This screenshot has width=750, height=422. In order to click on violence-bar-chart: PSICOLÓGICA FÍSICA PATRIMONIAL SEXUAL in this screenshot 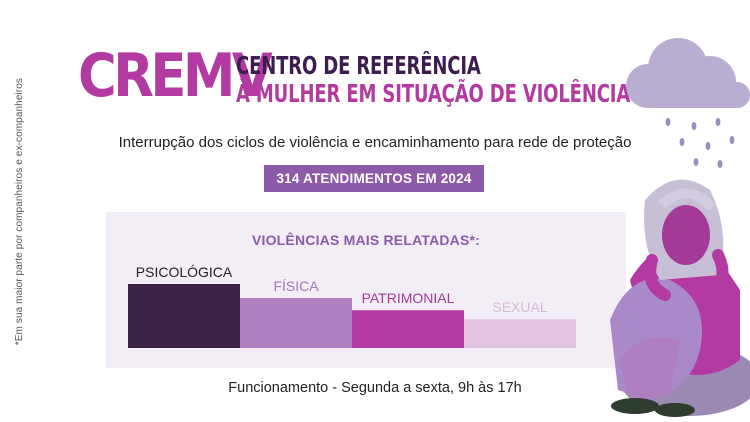, I will do `click(352, 306)`.